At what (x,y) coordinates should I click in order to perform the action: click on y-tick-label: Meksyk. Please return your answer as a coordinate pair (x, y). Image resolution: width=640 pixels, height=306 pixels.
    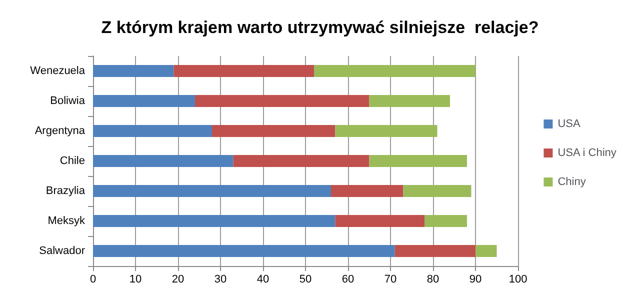
    Looking at the image, I should click on (67, 221).